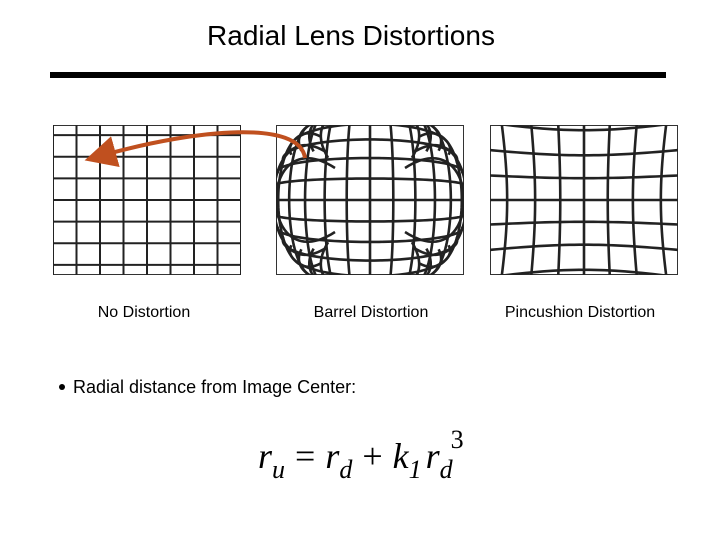  I want to click on bullet-text: Radial distance from Image Center:, so click(214, 387).